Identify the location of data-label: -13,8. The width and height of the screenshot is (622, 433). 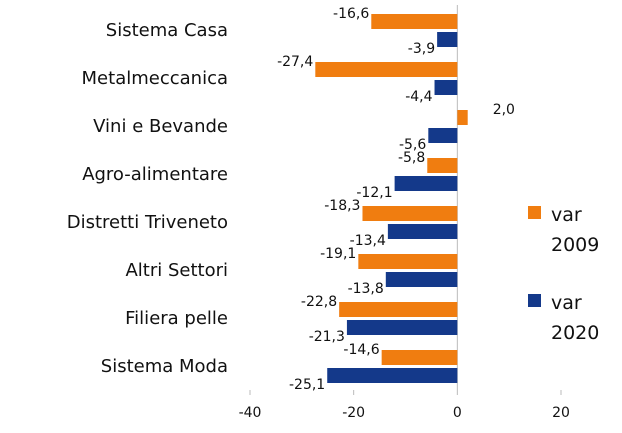
(366, 289).